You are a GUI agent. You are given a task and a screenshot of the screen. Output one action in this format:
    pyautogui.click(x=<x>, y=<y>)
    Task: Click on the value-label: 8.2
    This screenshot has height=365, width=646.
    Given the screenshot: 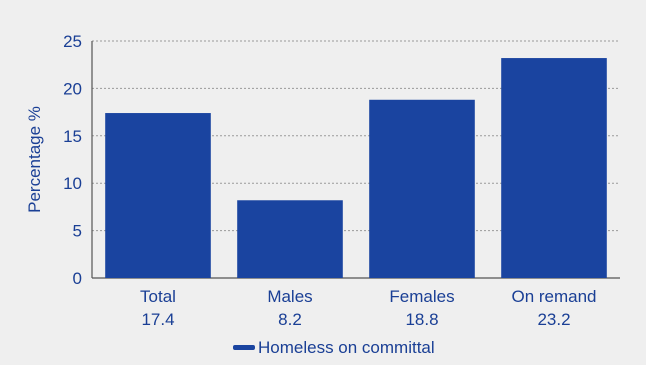 What is the action you would take?
    pyautogui.click(x=290, y=319)
    